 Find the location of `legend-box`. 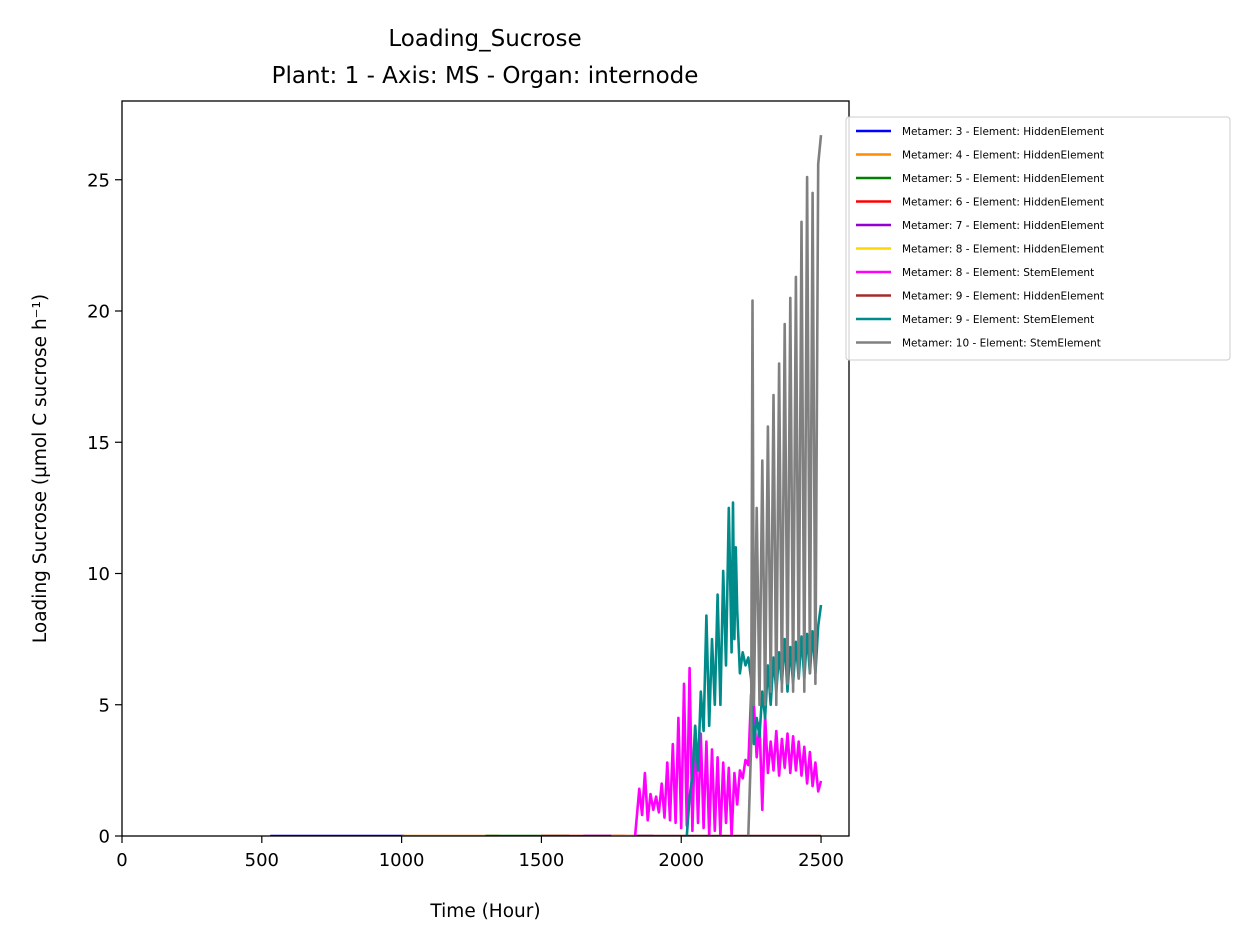

legend-box is located at coordinates (1038, 238).